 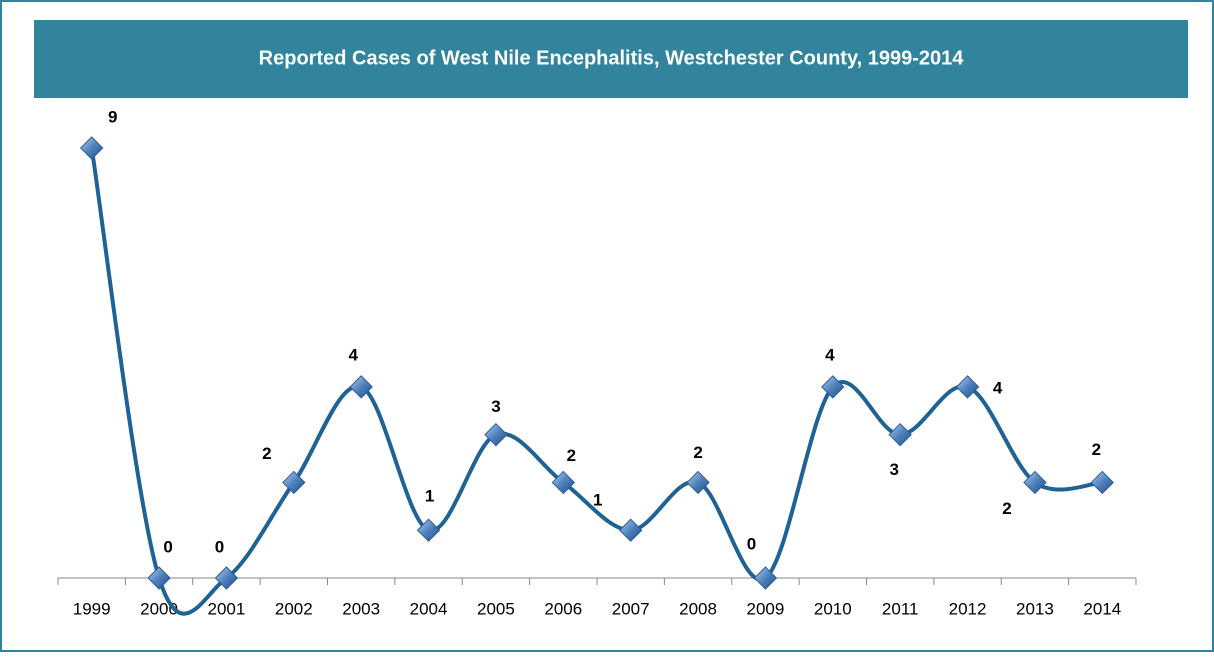 What do you see at coordinates (294, 608) in the screenshot?
I see `x-tick-label: 2002` at bounding box center [294, 608].